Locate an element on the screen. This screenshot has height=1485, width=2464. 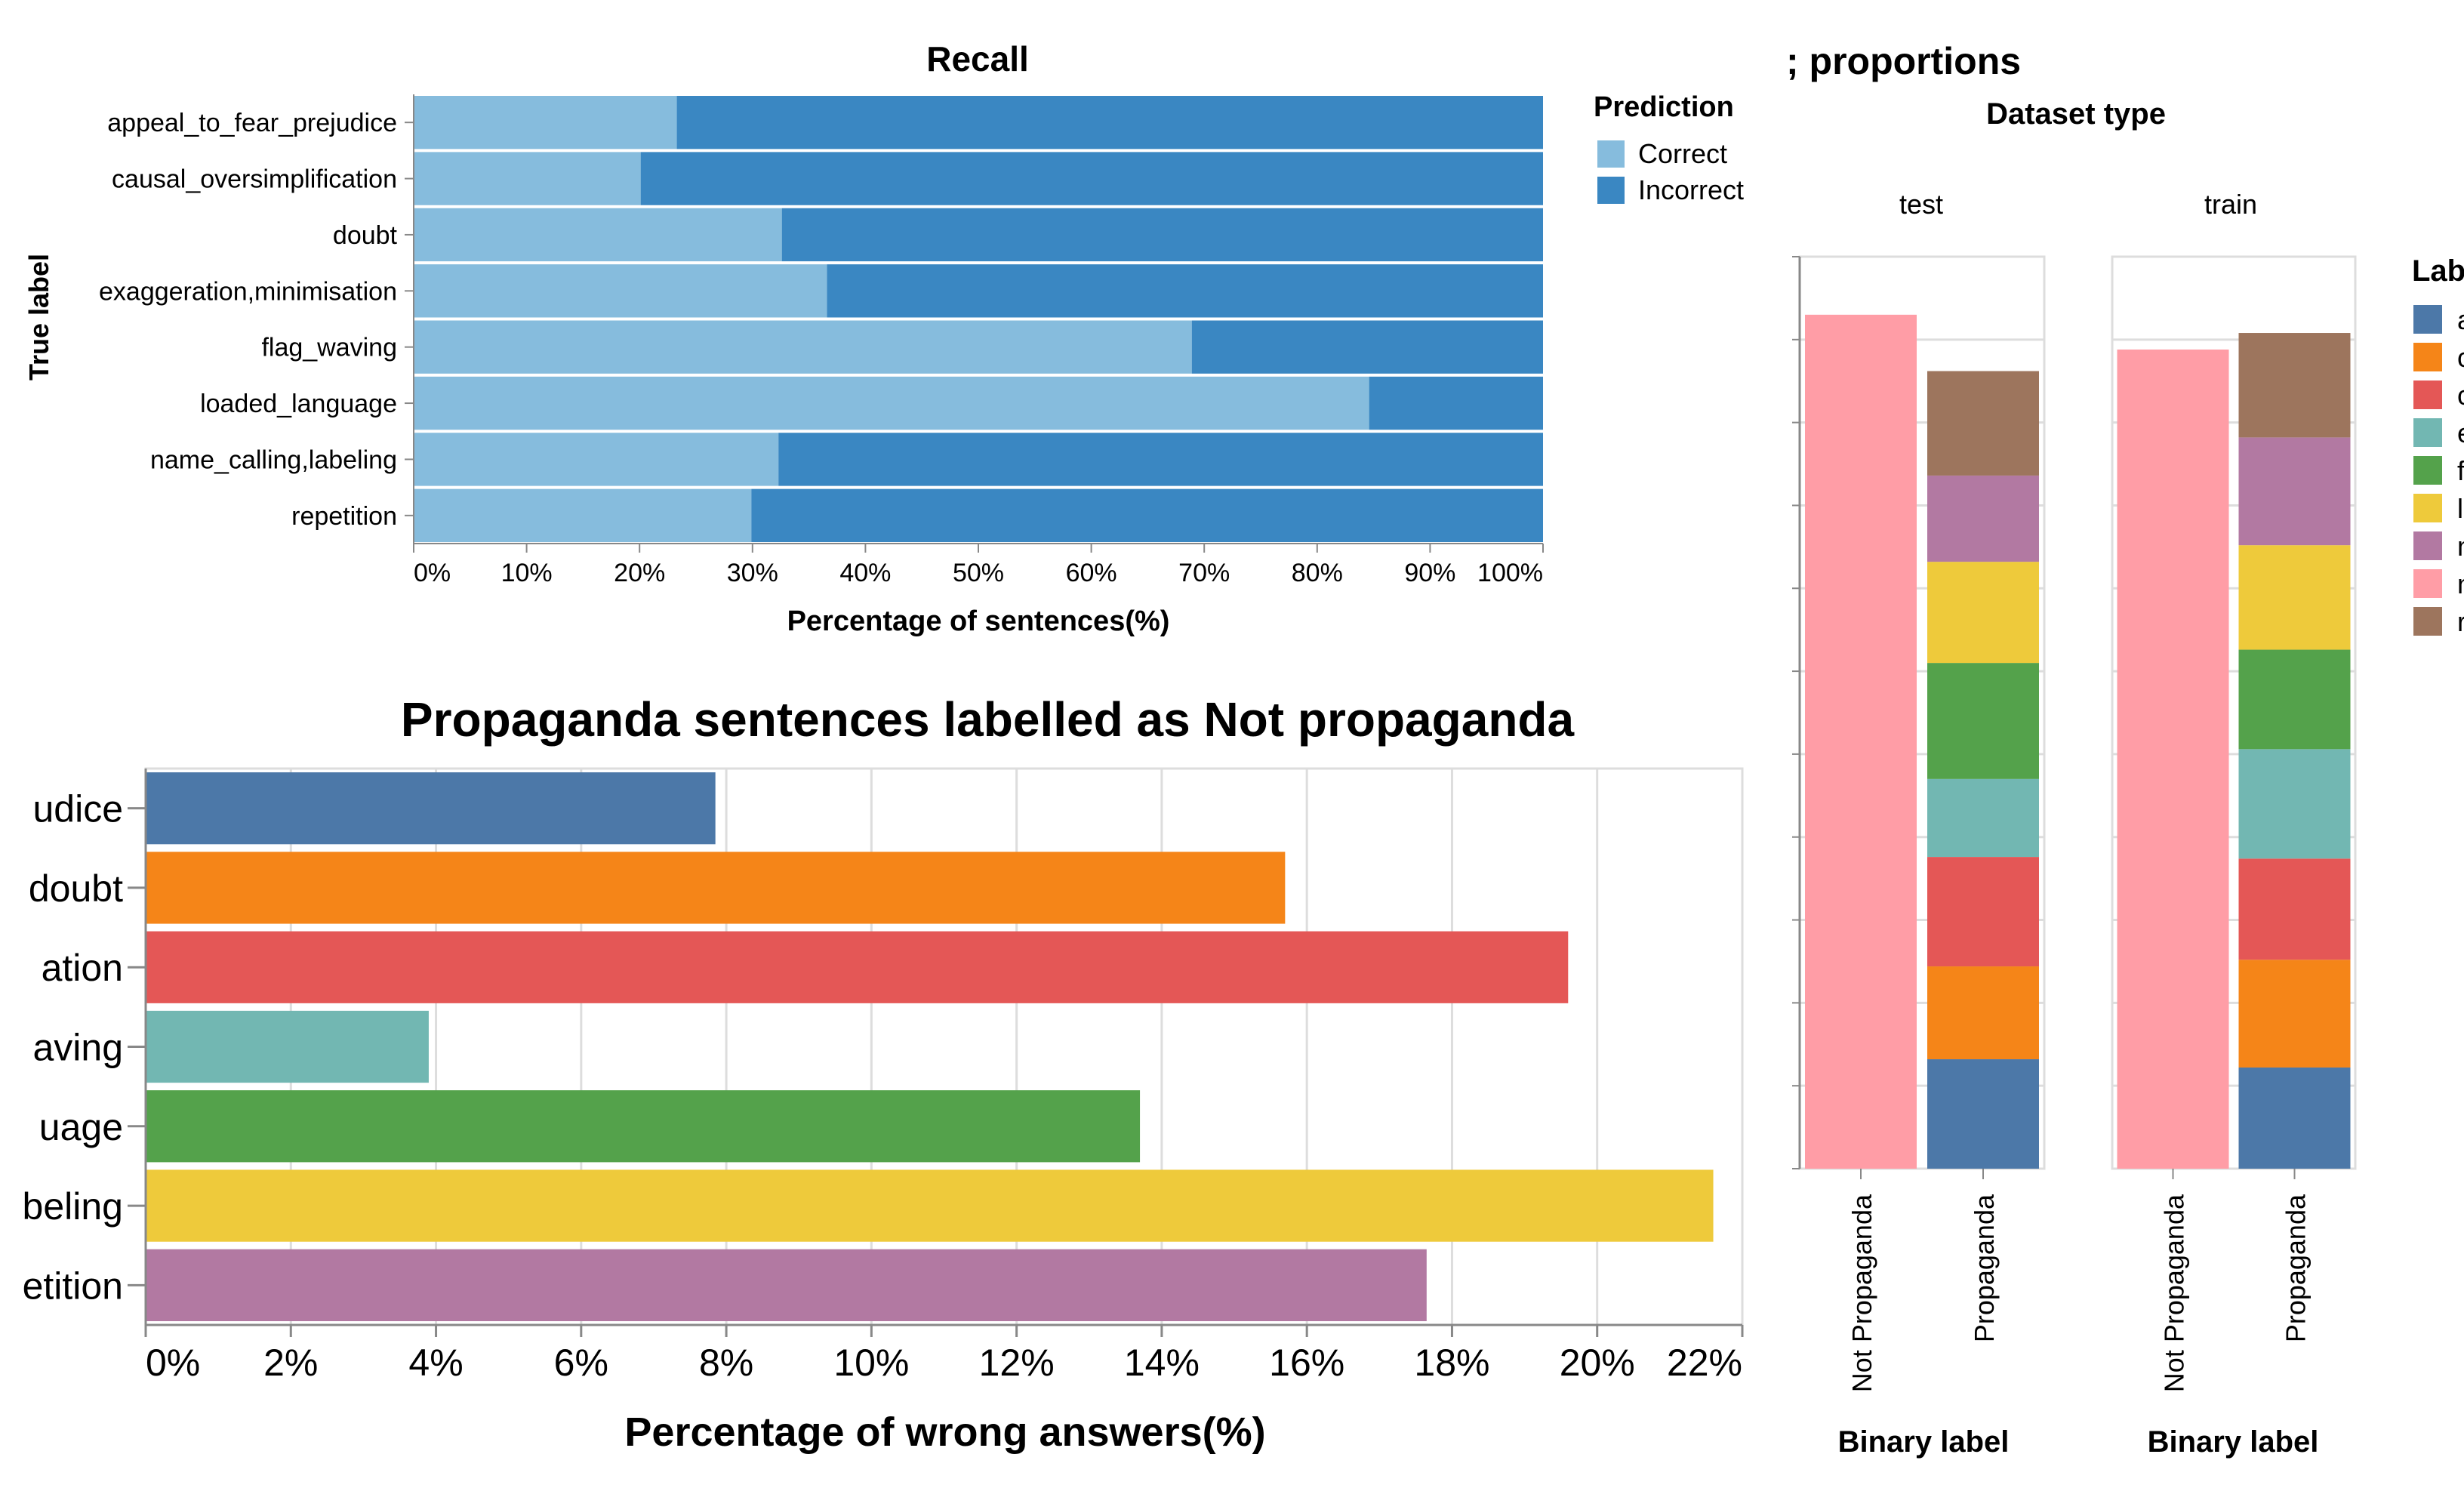
facet-panel-test: Not Propaganda Propaganda is located at coordinates (1919, 823).